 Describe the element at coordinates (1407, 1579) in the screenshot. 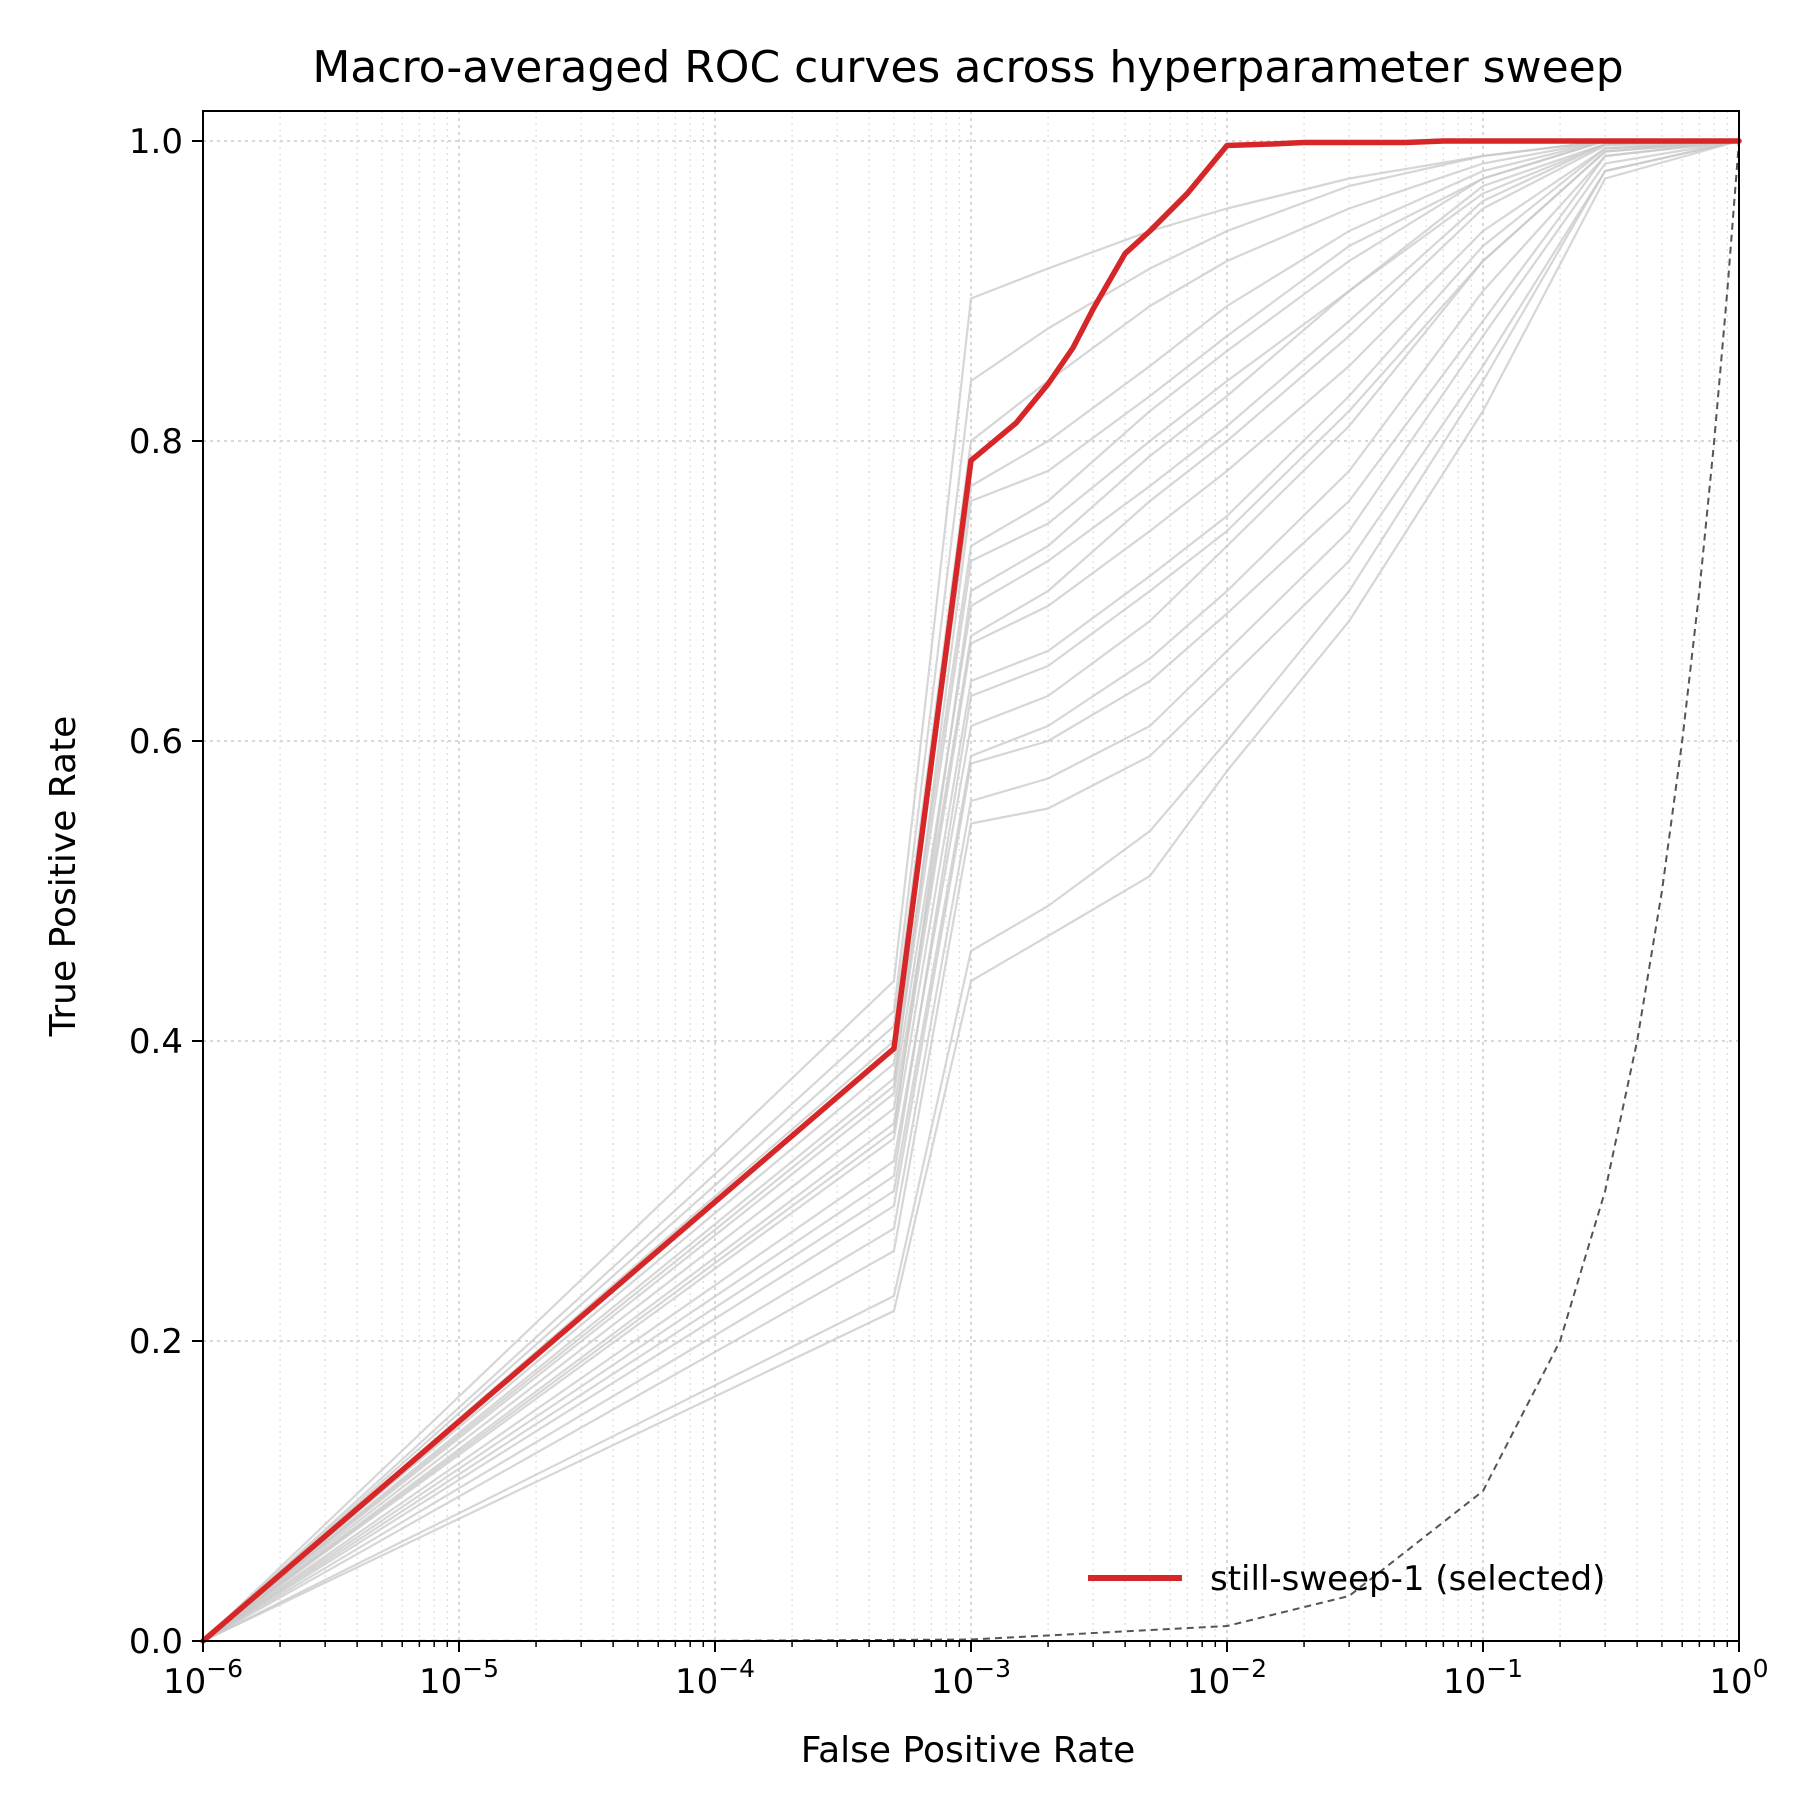

I see `legend-label-selected: still-sweep-1 (selected)` at that location.